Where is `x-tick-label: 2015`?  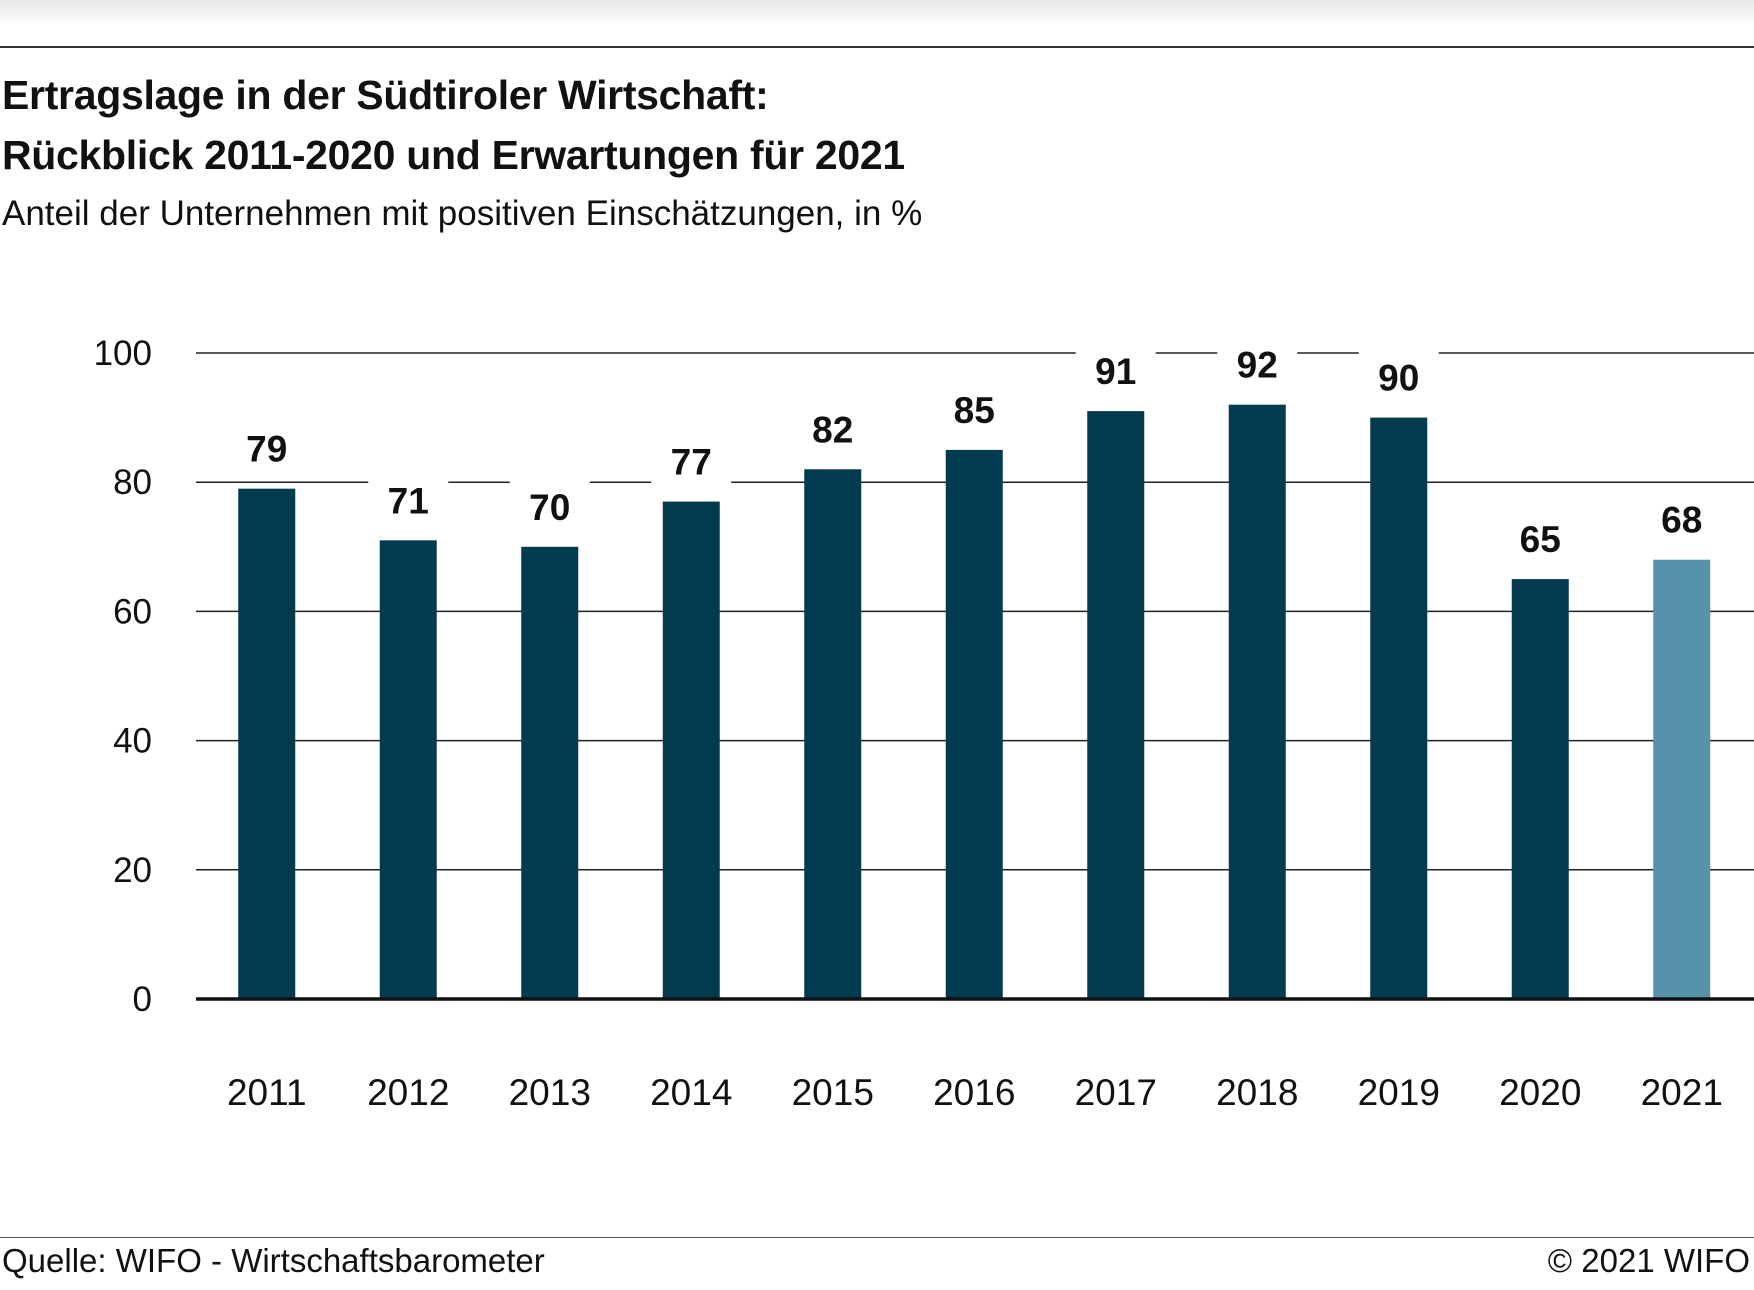 x-tick-label: 2015 is located at coordinates (833, 1092).